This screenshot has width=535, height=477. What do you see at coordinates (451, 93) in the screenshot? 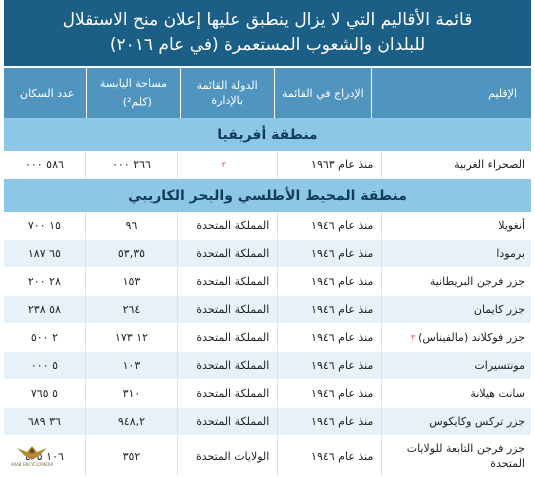
I see `header-territory: الإقليم` at bounding box center [451, 93].